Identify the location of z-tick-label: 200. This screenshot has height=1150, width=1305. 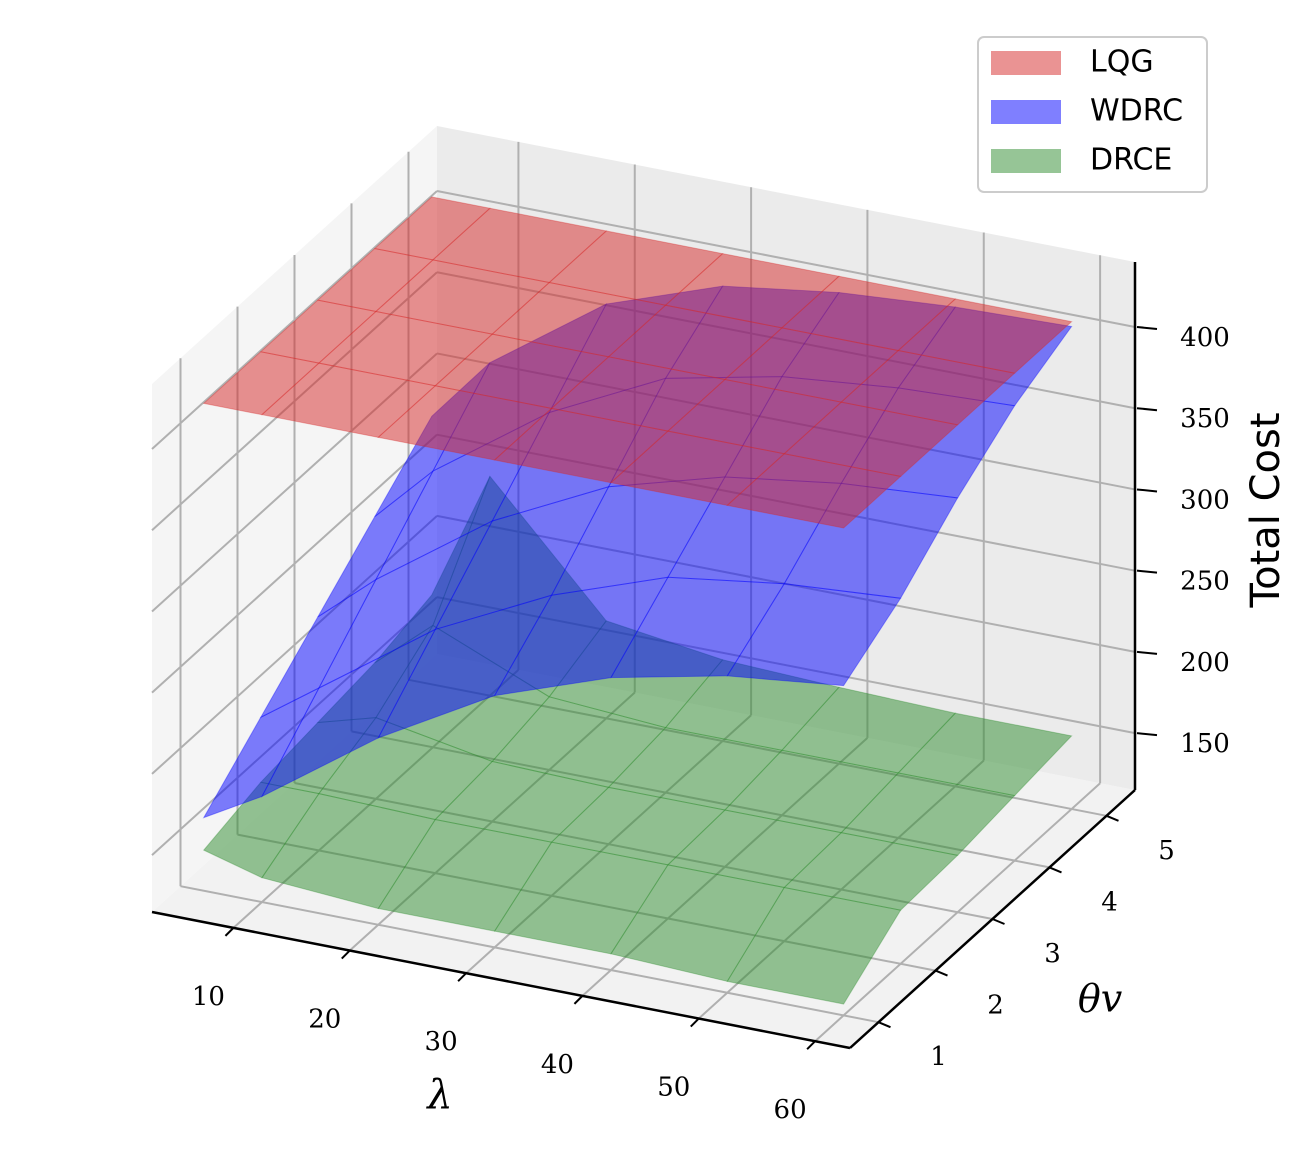
(1205, 663).